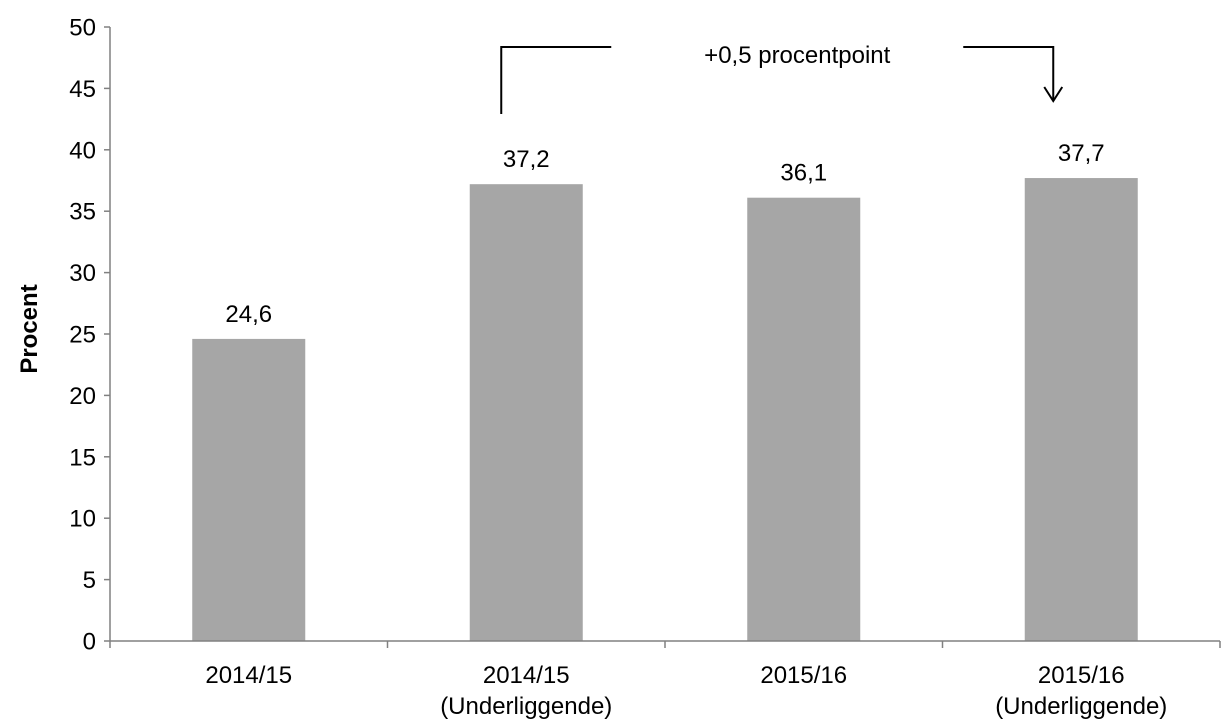 The height and width of the screenshot is (728, 1225). I want to click on y-tick-label: 40, so click(82, 150).